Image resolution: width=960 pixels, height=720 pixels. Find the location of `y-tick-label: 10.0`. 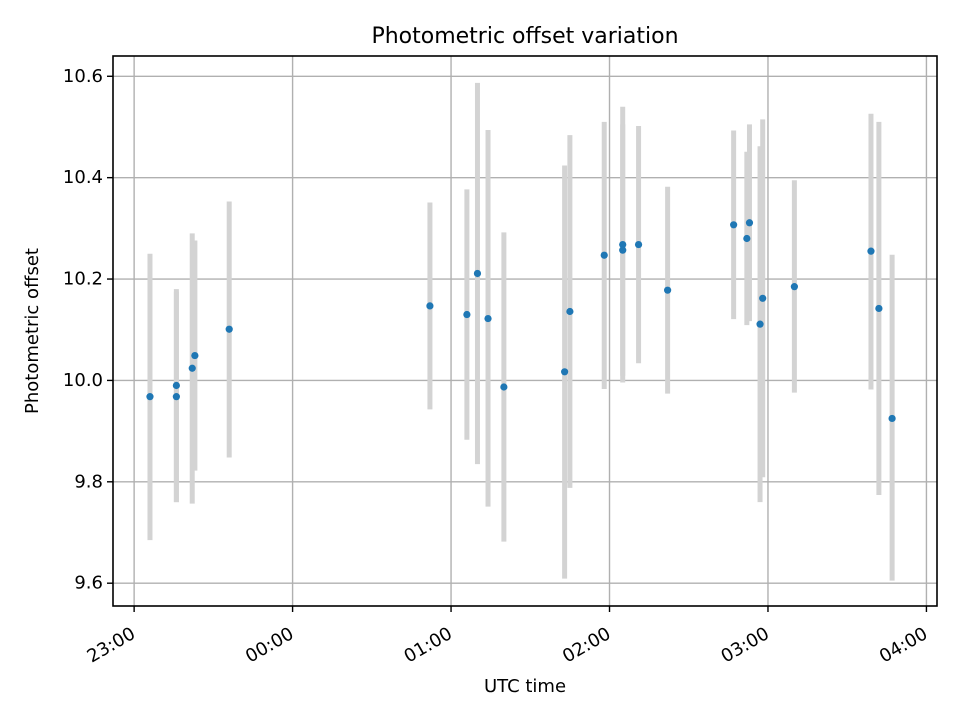

y-tick-label: 10.0 is located at coordinates (83, 380).